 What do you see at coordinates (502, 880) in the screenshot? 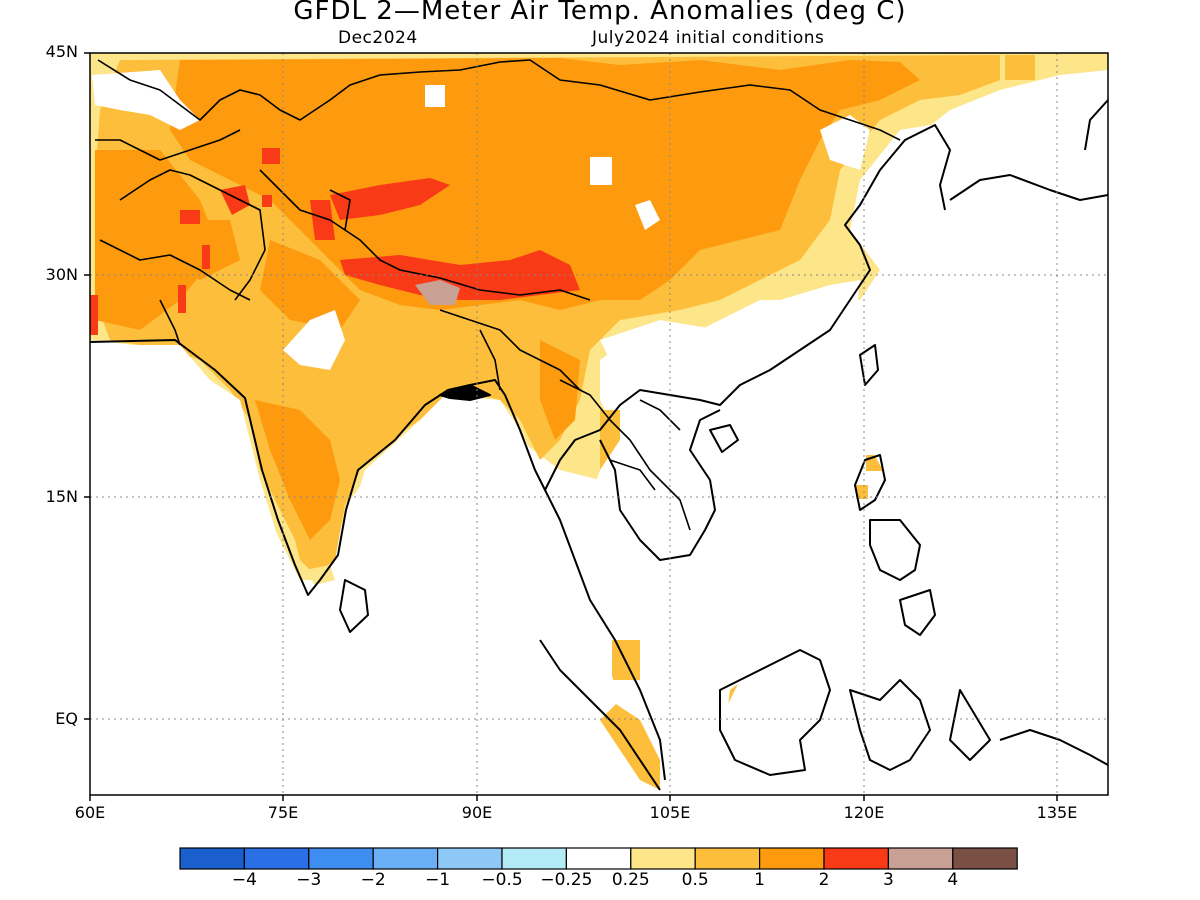
I see `colorbar-label: −0.5` at bounding box center [502, 880].